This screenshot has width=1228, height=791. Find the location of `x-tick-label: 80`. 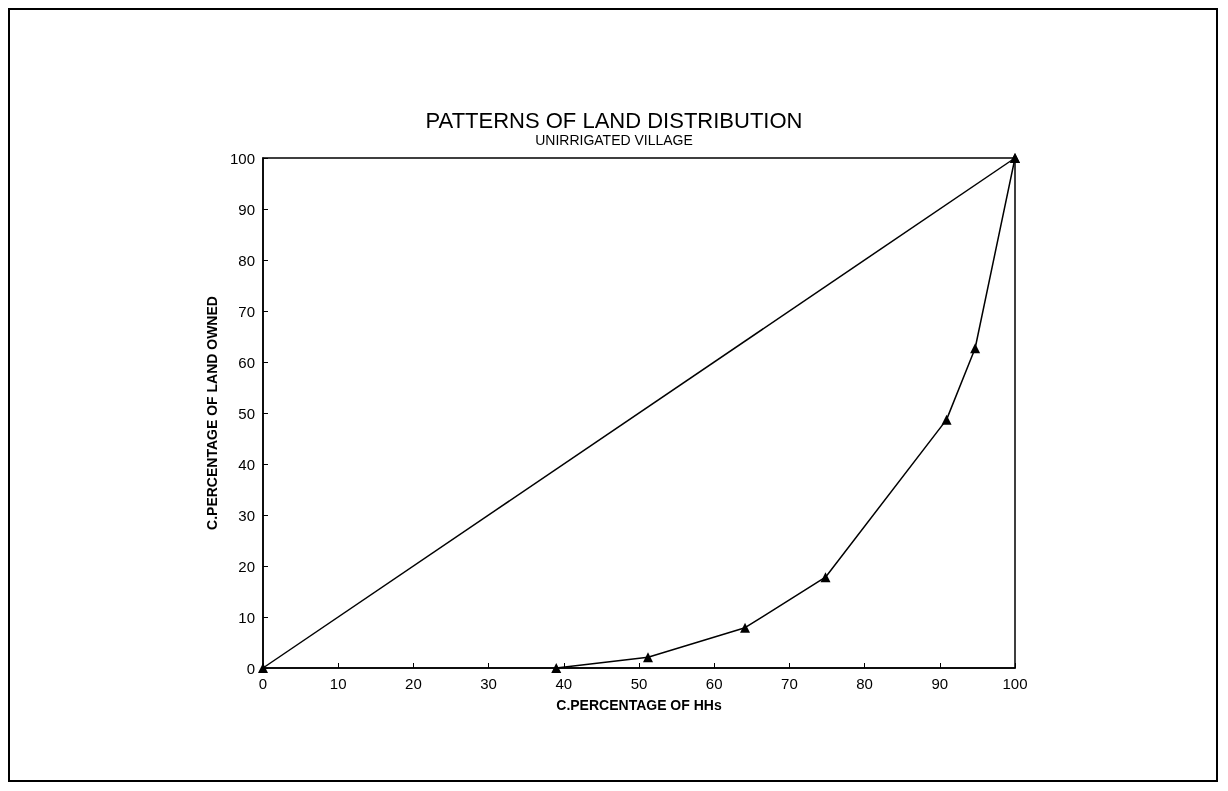

x-tick-label: 80 is located at coordinates (864, 683).